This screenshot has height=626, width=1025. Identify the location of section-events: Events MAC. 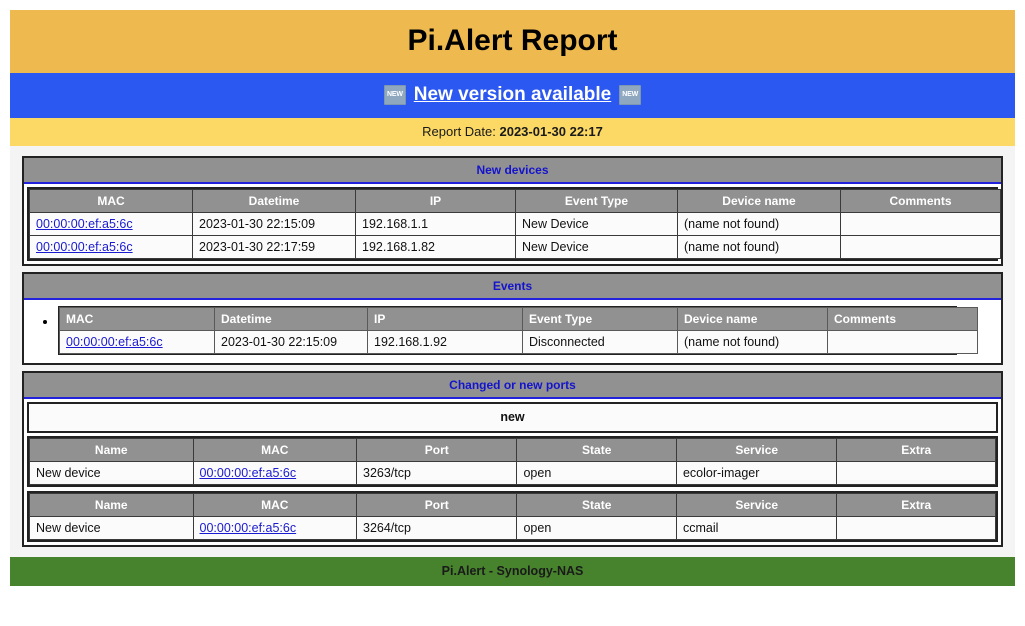
(512, 318).